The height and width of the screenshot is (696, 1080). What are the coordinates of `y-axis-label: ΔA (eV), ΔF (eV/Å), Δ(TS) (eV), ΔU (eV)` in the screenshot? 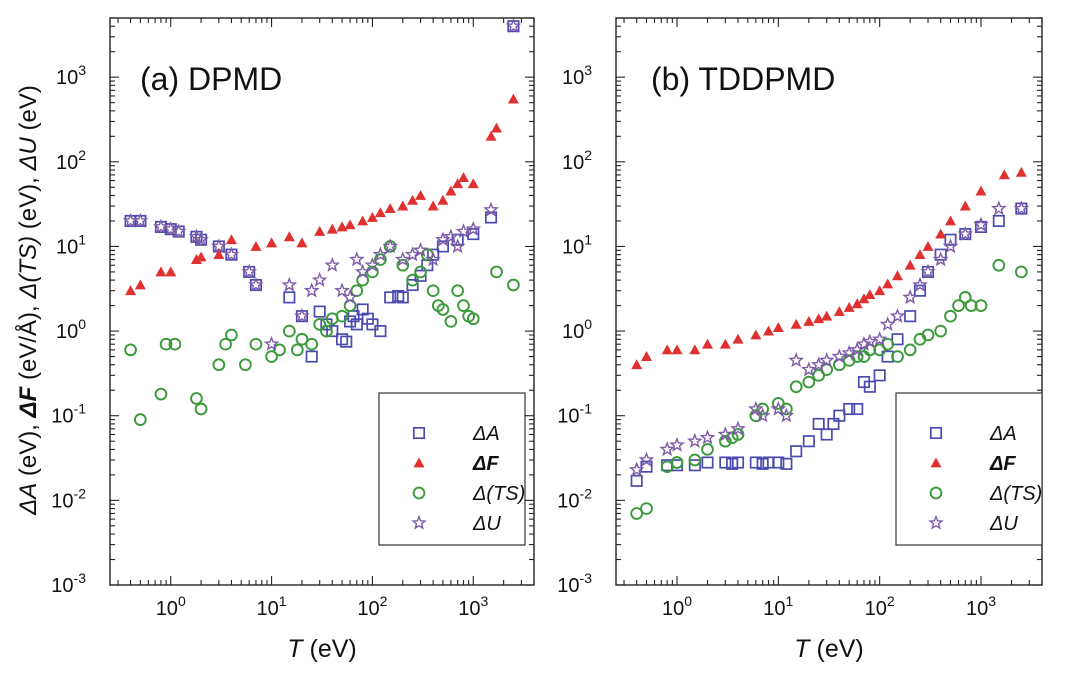 It's located at (28, 300).